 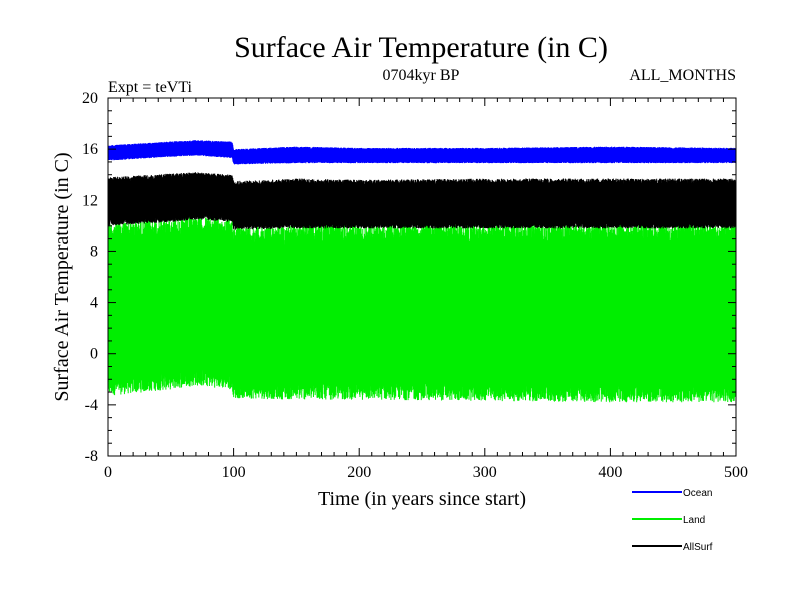 What do you see at coordinates (150, 87) in the screenshot?
I see `experiment-label: Expt = teVTi` at bounding box center [150, 87].